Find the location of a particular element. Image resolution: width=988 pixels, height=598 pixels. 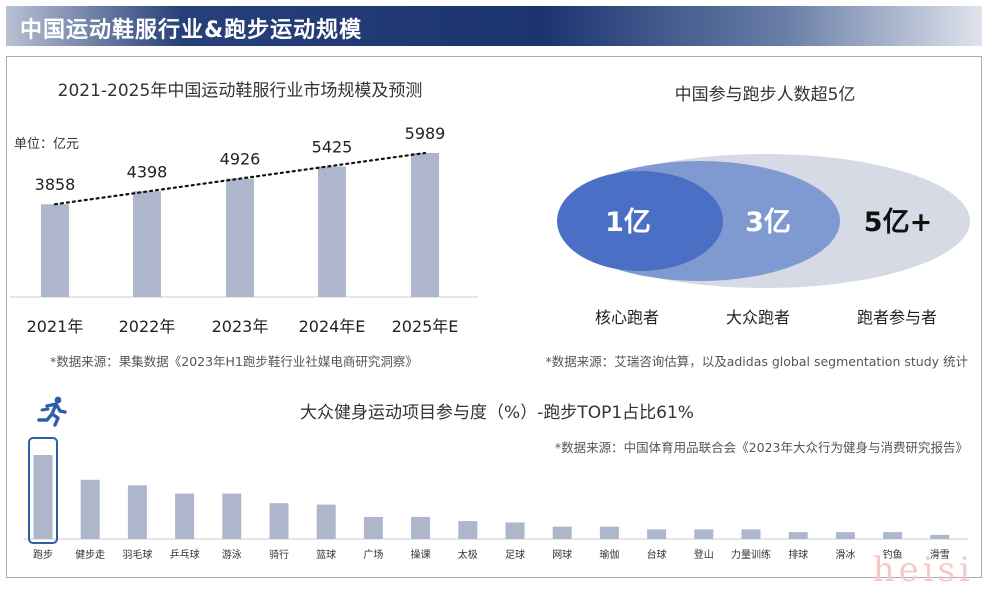

top1-highlight-box is located at coordinates (43, 490).